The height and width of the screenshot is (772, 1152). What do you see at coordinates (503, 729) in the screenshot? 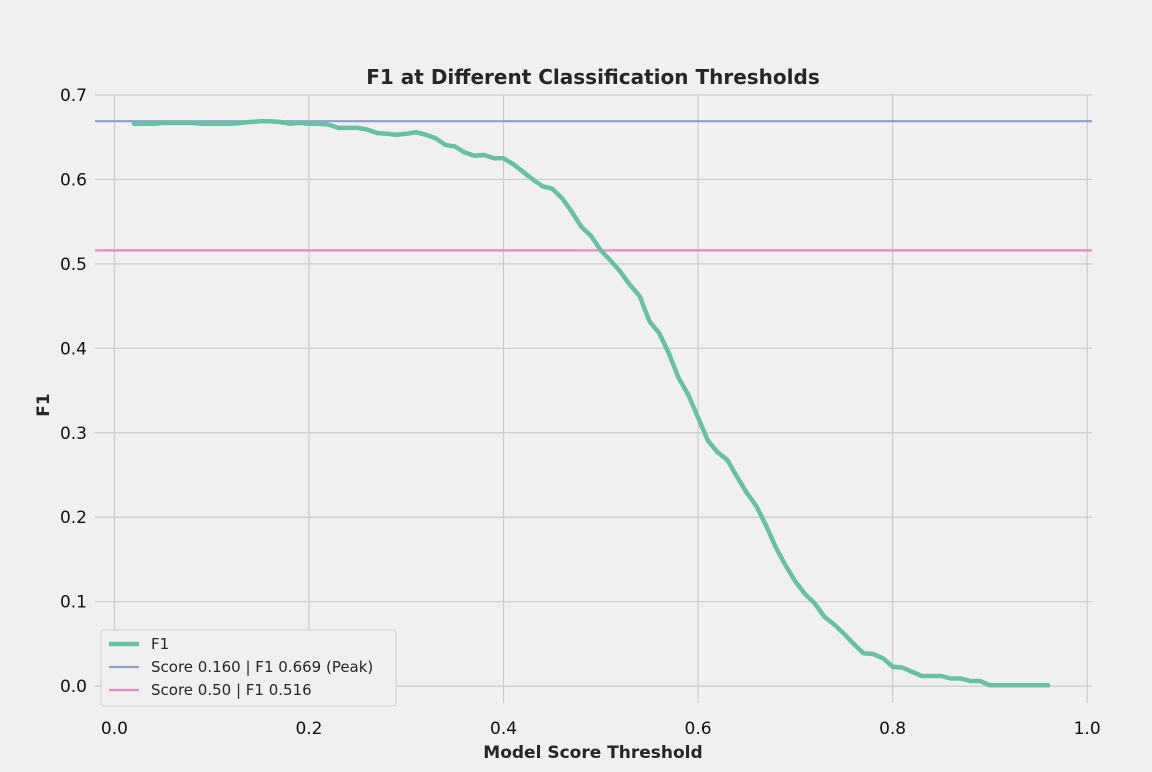
I see `x-tick-label: 0.4` at bounding box center [503, 729].